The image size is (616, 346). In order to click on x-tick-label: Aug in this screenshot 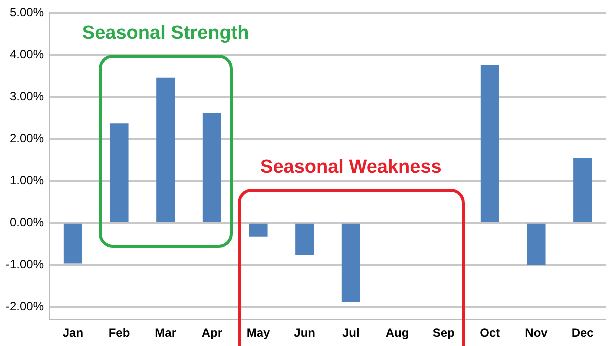, I will do `click(398, 333)`.